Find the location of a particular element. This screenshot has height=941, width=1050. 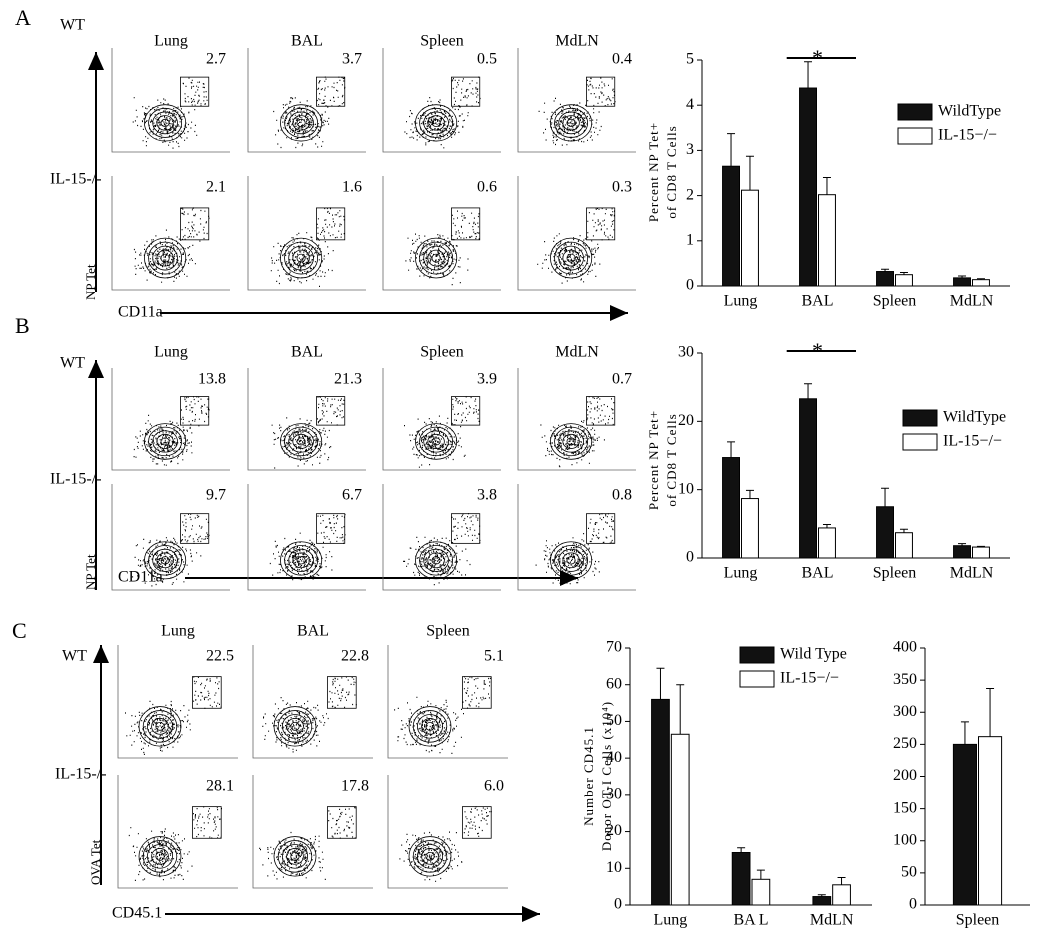

y-tick-label: 100 is located at coordinates (905, 839).